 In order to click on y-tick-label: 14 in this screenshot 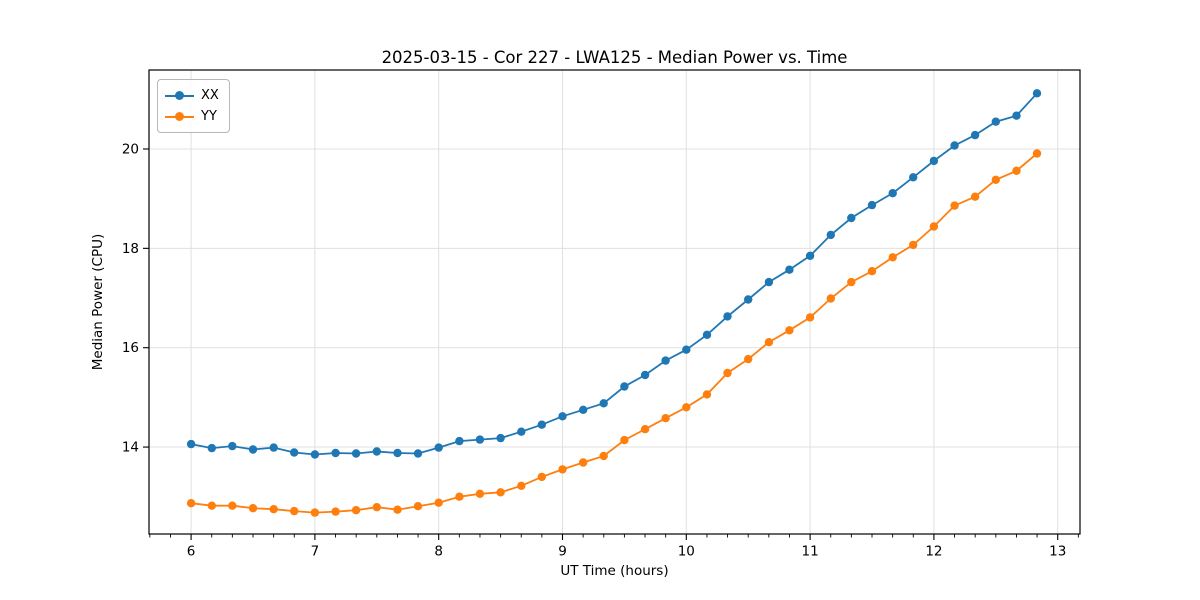, I will do `click(130, 448)`.